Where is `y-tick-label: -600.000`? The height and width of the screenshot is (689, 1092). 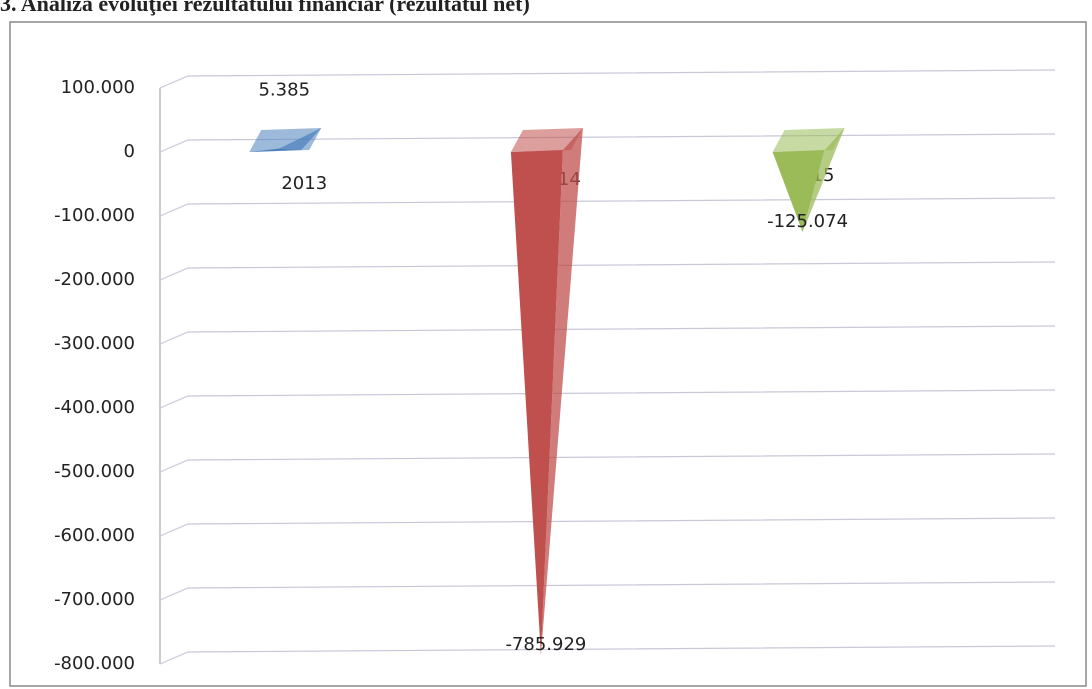 y-tick-label: -600.000 is located at coordinates (94, 535).